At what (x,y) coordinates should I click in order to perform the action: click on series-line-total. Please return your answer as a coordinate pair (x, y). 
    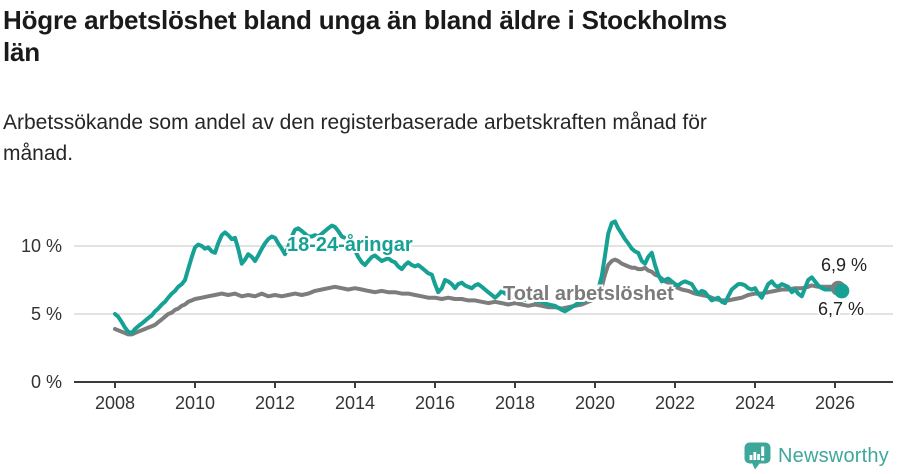
    Looking at the image, I should click on (477, 297).